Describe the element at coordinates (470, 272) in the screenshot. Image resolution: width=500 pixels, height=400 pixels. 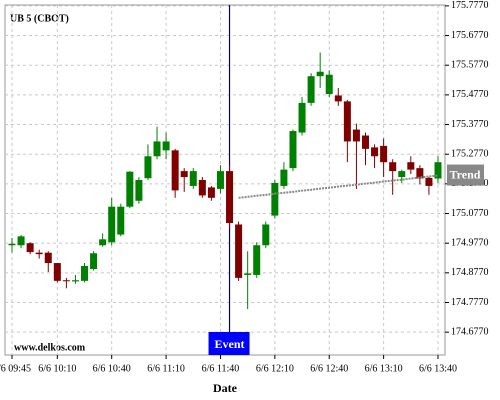
I see `y-tick-label: 174.8770` at that location.